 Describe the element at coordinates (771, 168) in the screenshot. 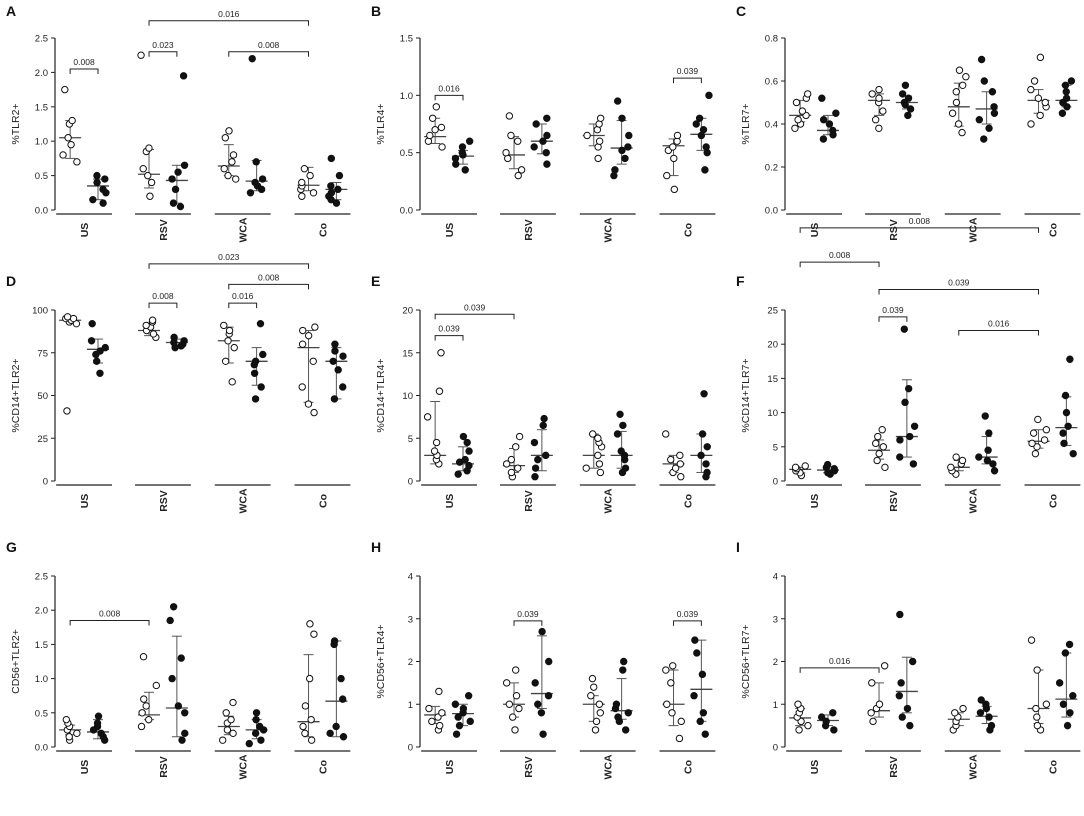

I see `y-tick-label: 0.2` at that location.